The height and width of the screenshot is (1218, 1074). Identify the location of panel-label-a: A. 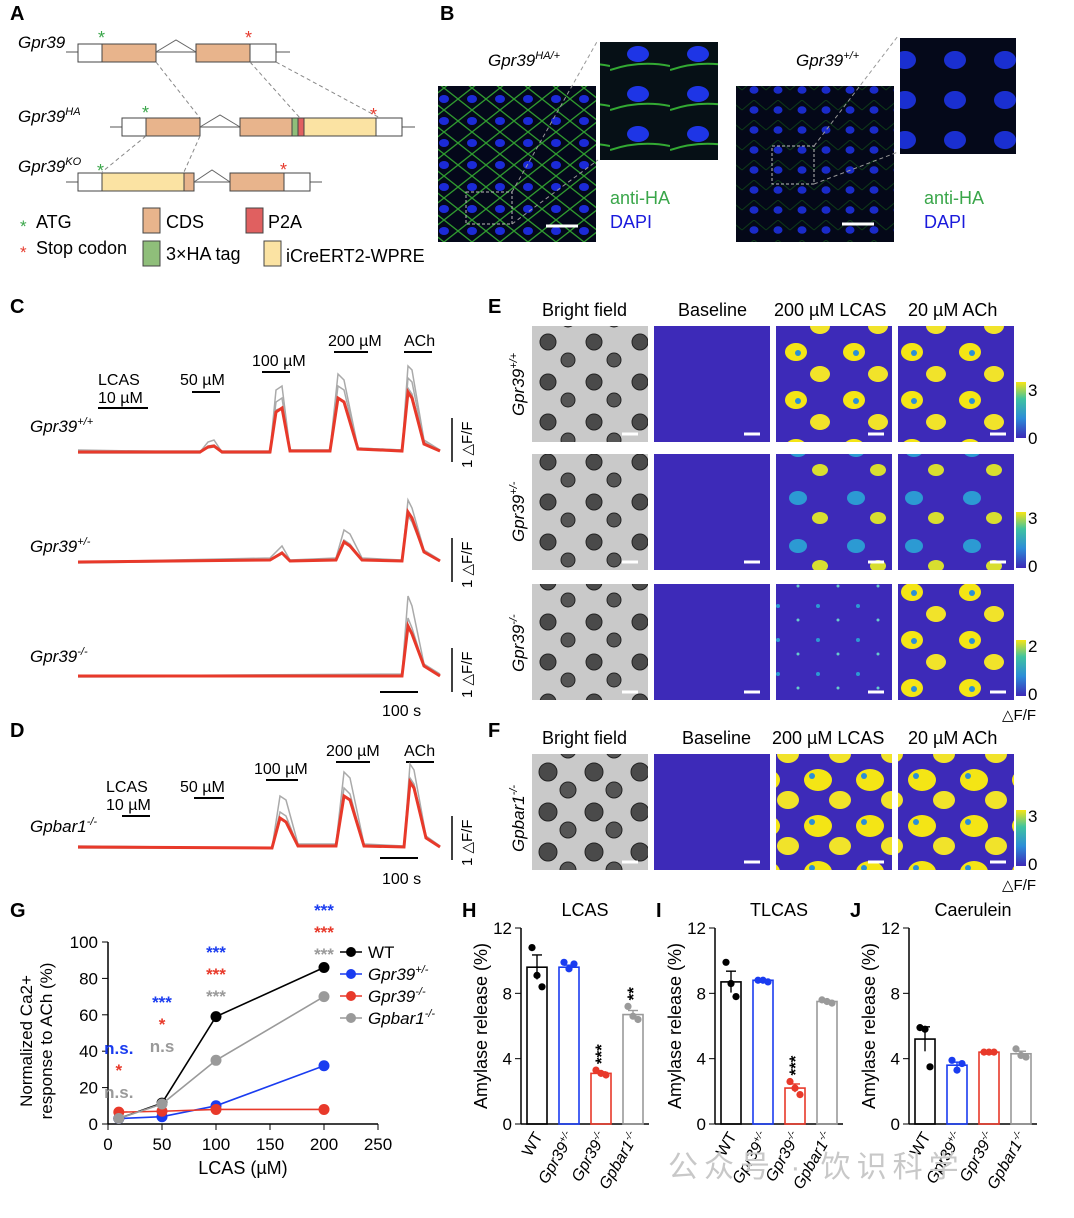
(17, 14).